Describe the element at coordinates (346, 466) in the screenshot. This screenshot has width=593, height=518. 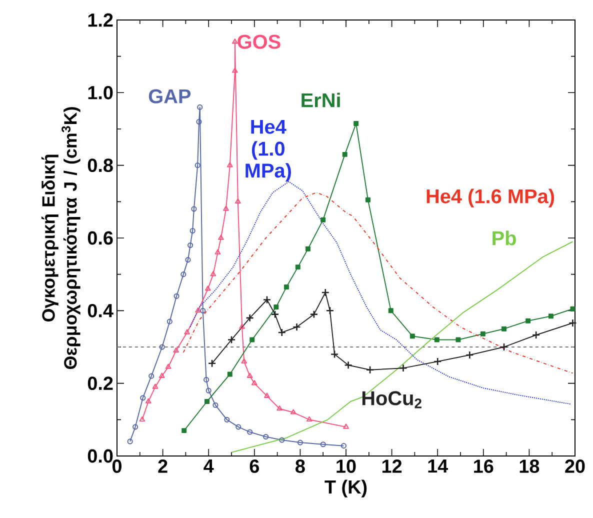
I see `x-tick-label: 10` at that location.